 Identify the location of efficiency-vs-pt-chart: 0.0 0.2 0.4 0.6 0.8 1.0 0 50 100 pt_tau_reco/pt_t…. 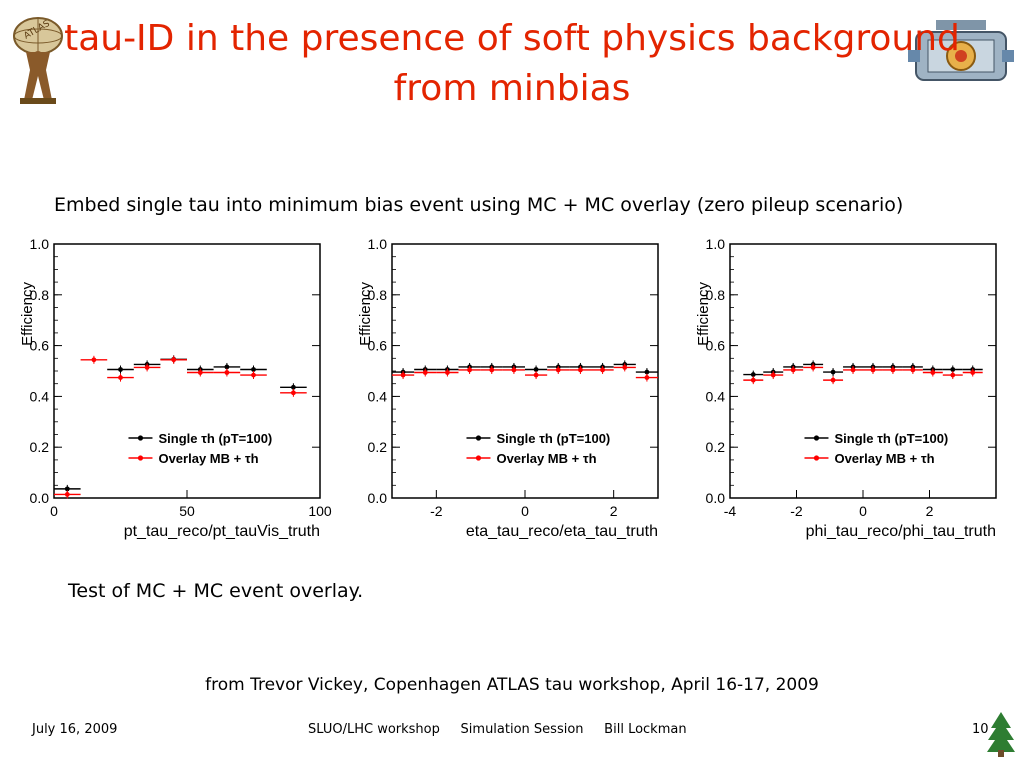
(175, 388).